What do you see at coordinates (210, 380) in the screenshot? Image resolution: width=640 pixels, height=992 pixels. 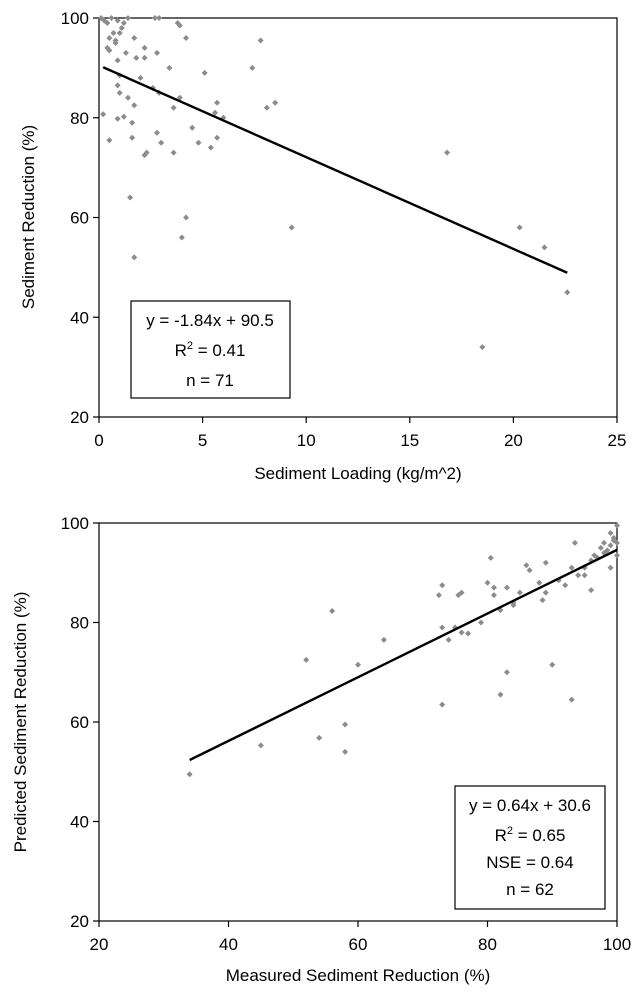 I see `sample-size-label: n = 71` at bounding box center [210, 380].